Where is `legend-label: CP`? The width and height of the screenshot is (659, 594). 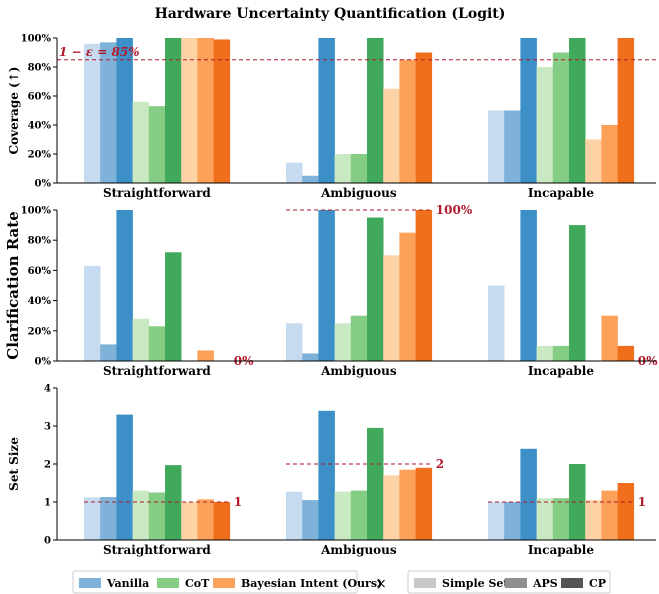
legend-label: CP is located at coordinates (597, 583).